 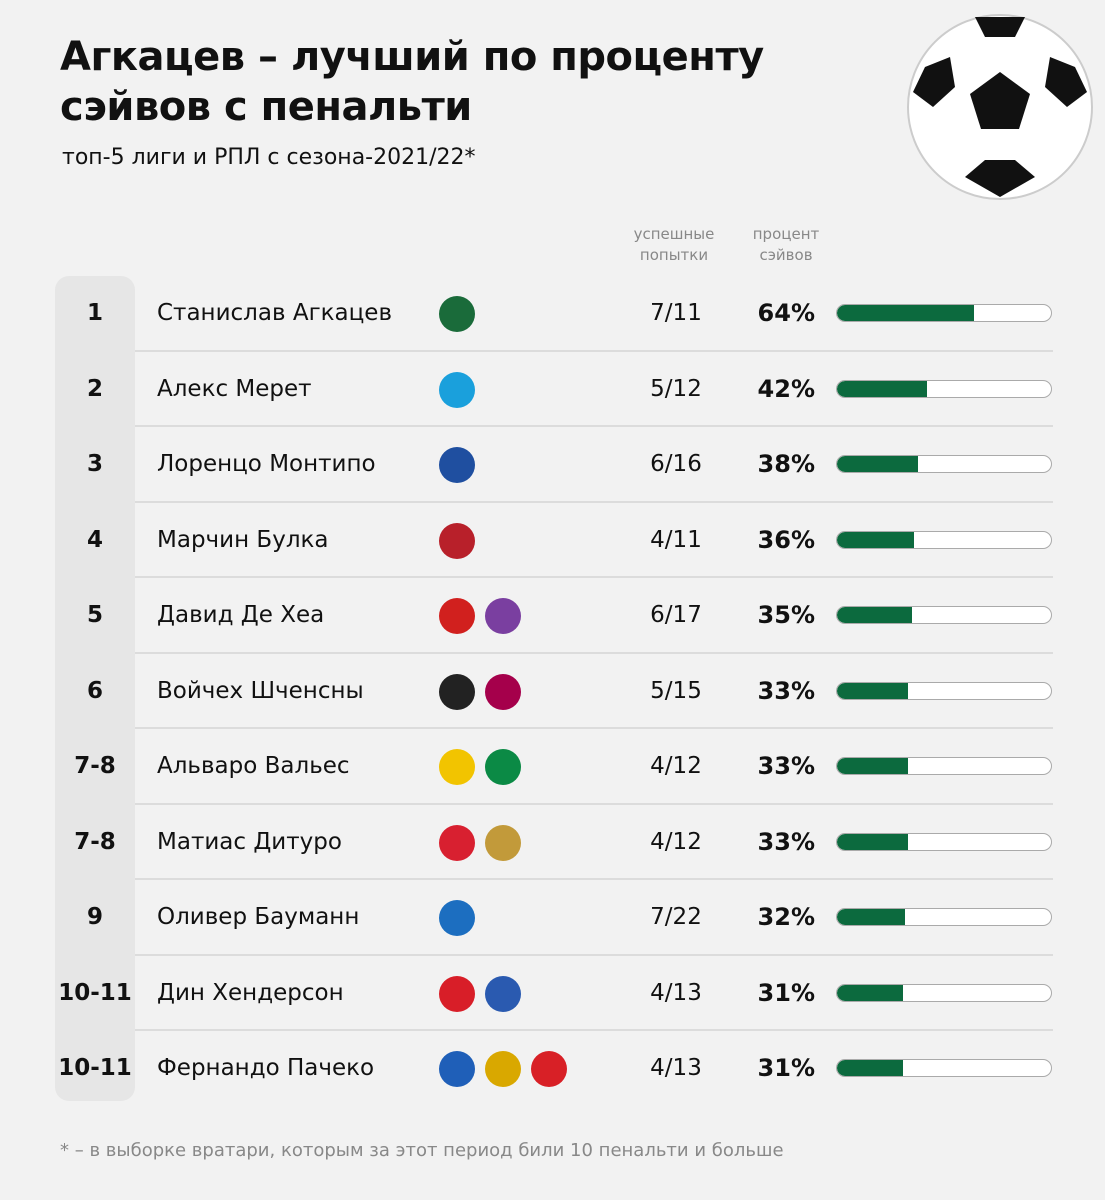 What do you see at coordinates (786, 615) in the screenshot?
I see `save-percent: 35%` at bounding box center [786, 615].